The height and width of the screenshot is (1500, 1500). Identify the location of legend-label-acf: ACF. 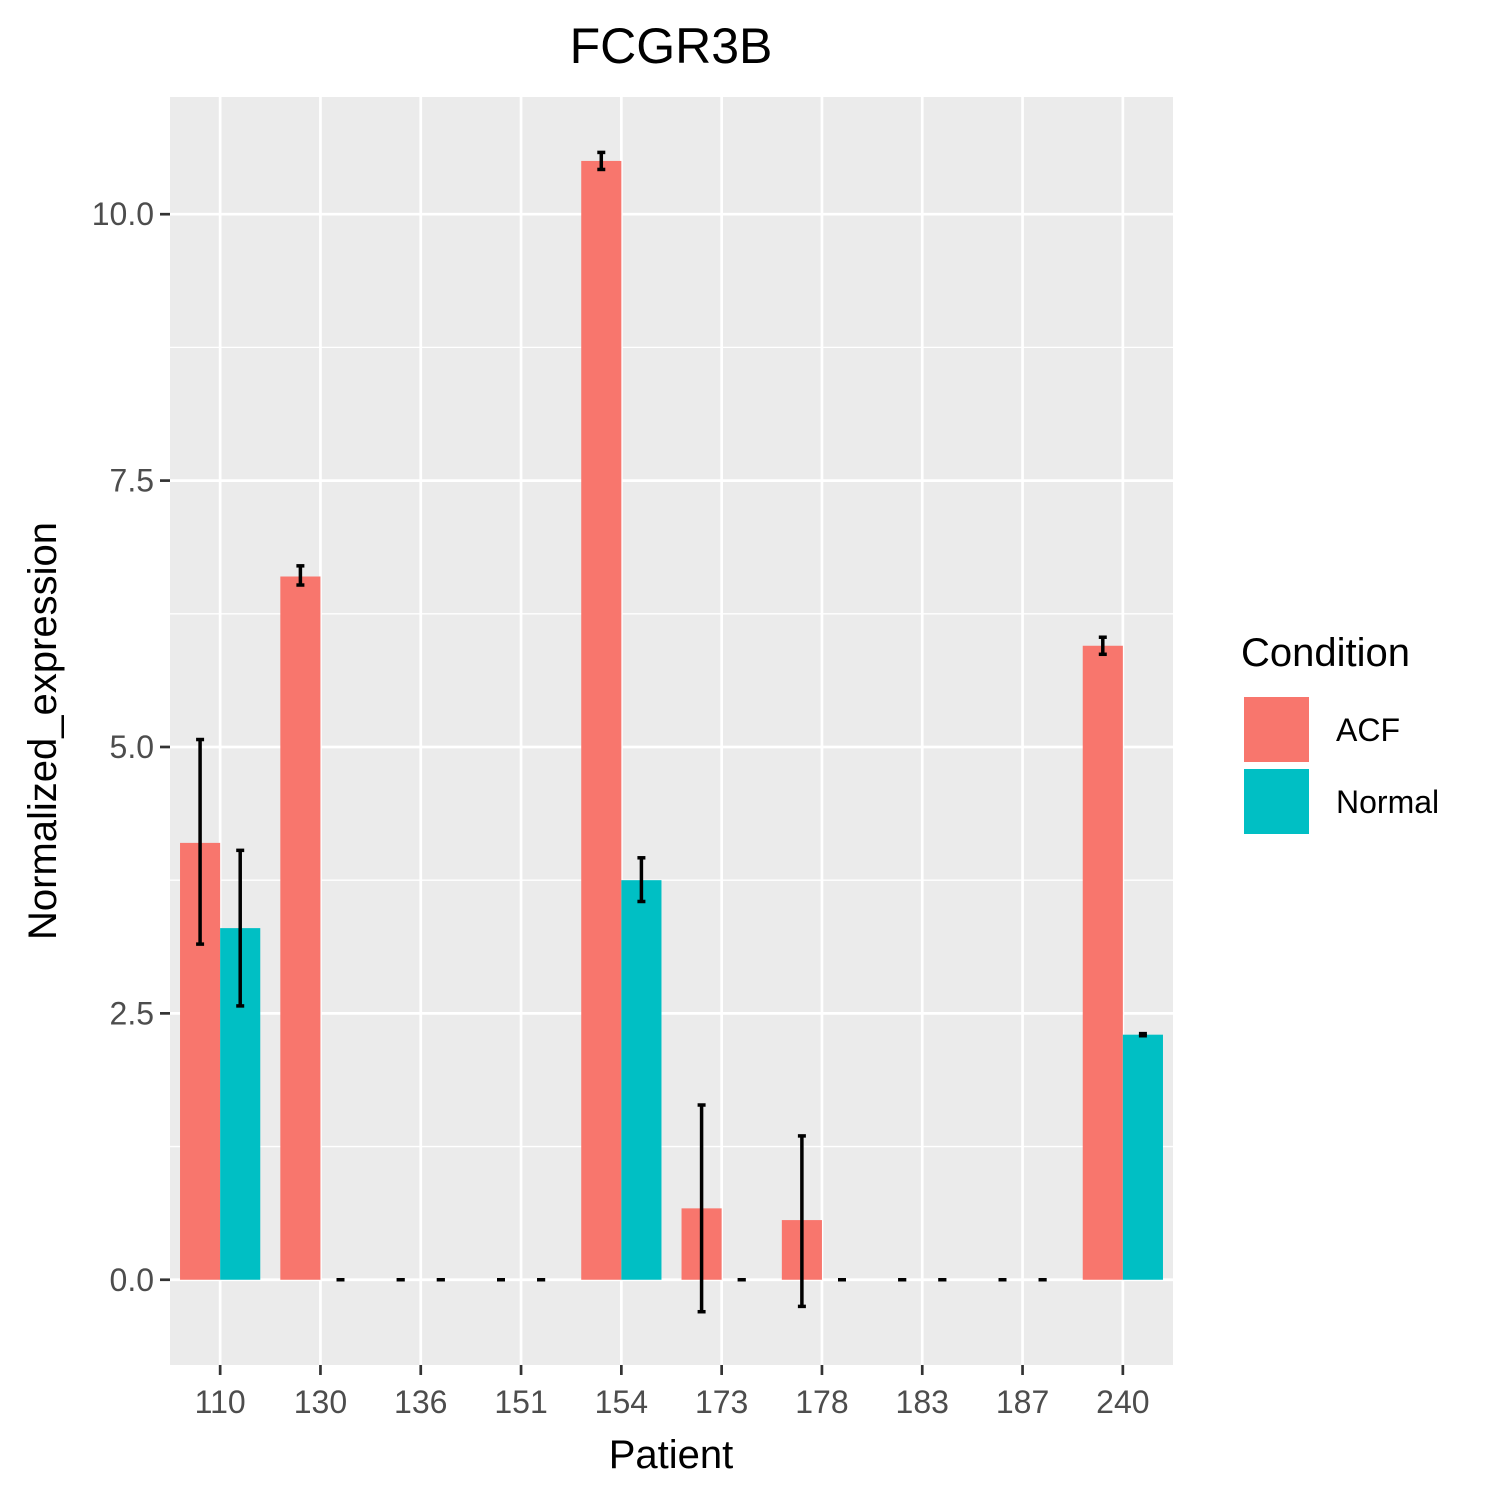
(1368, 730).